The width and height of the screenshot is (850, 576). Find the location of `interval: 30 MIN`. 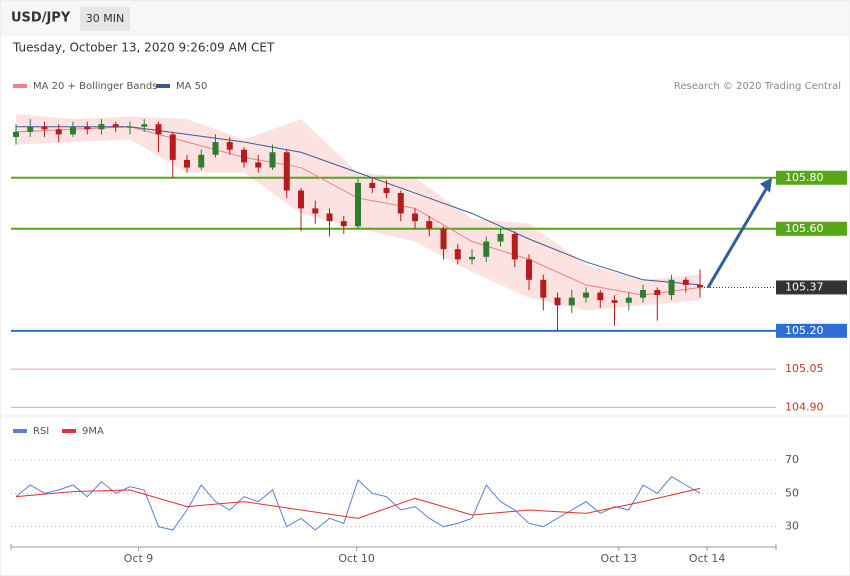

interval: 30 MIN is located at coordinates (105, 18).